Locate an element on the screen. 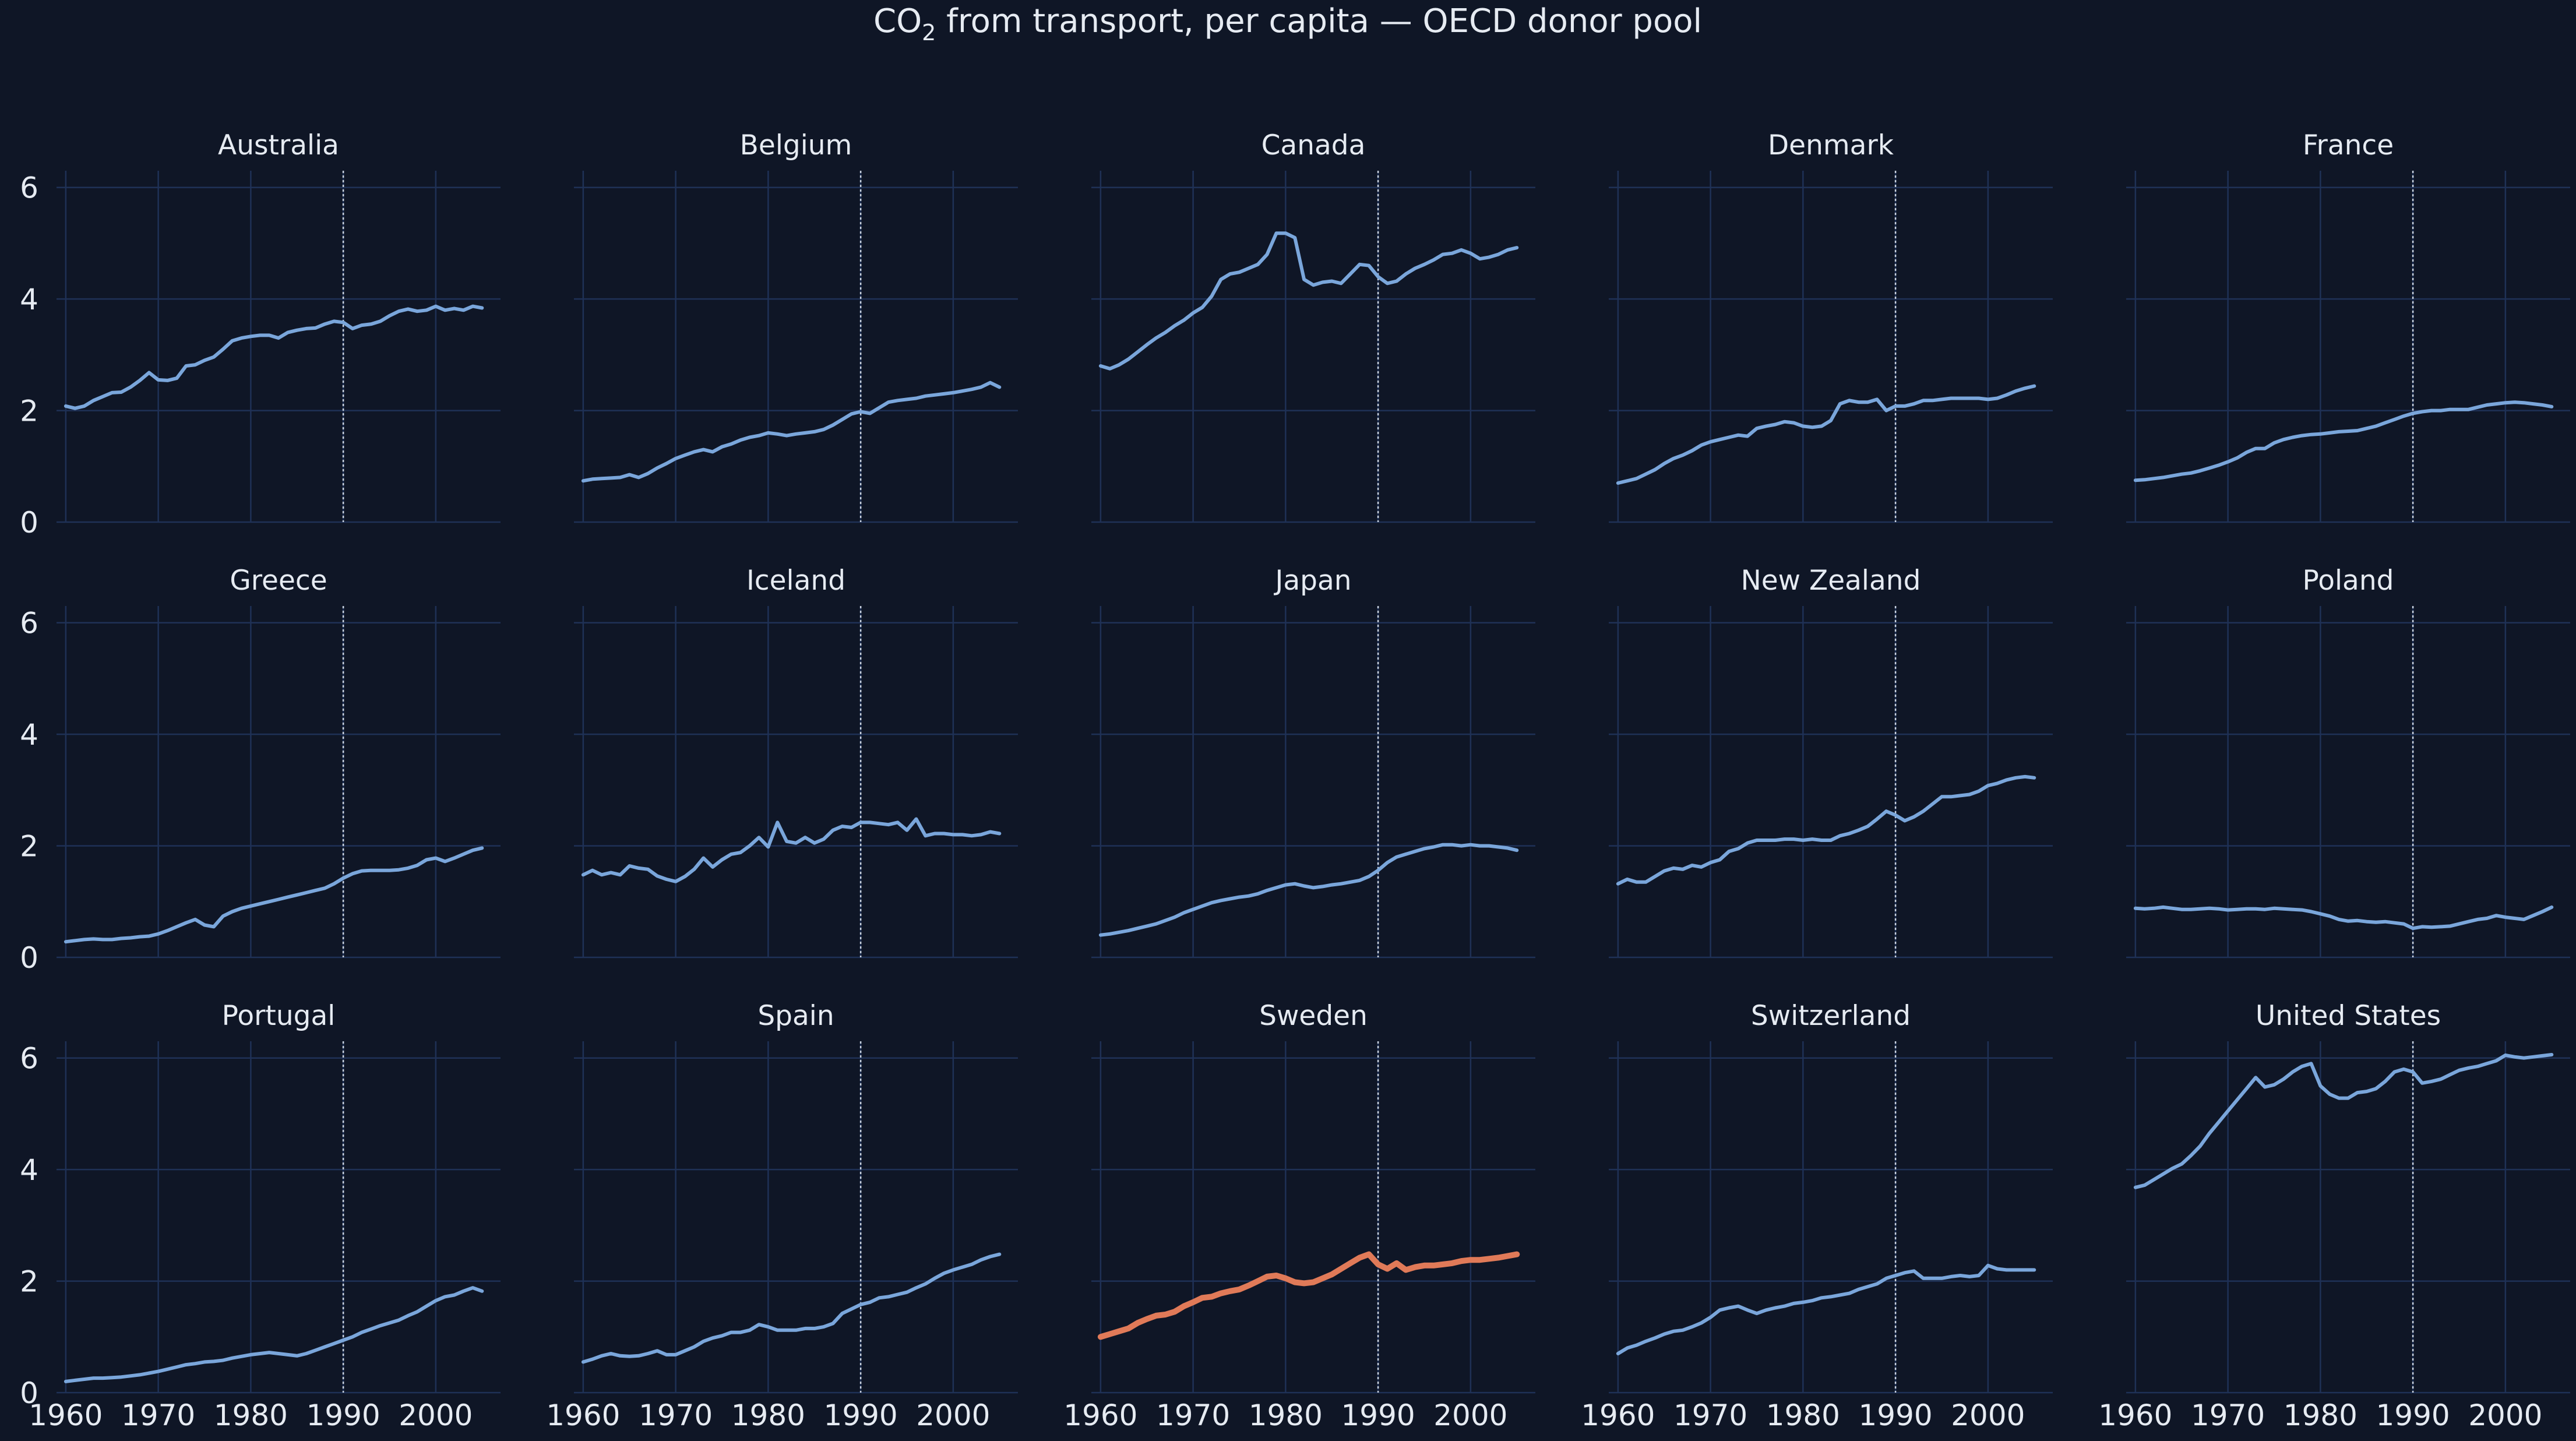  panel-title: New Zealand is located at coordinates (1831, 581).